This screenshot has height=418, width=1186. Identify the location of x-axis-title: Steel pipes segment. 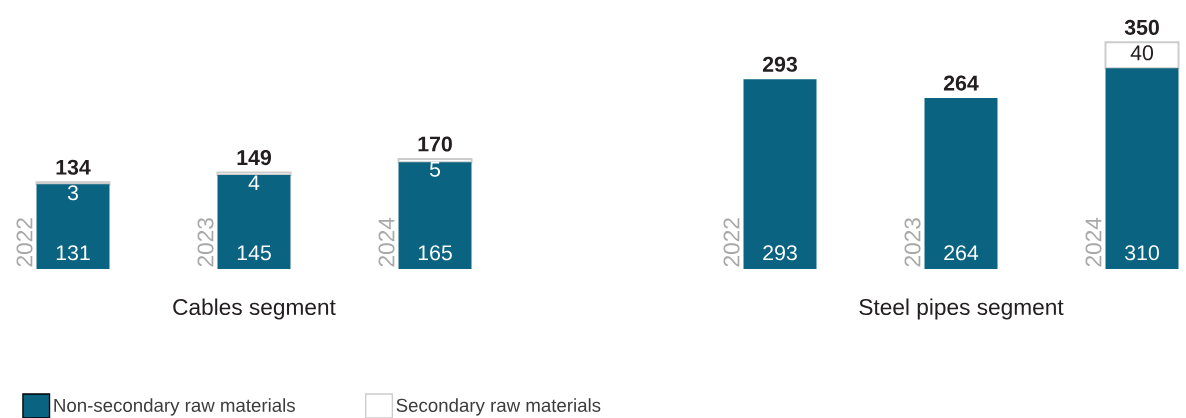
(961, 309).